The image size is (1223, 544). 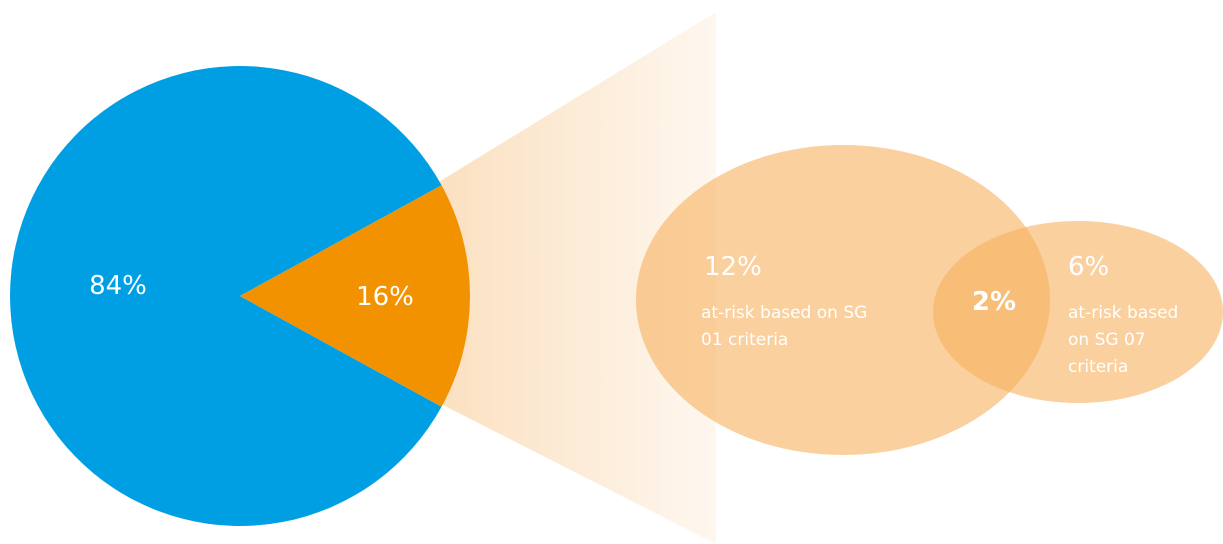 I want to click on venn-set-sg07-description-line1: at-risk based, so click(x=1123, y=313).